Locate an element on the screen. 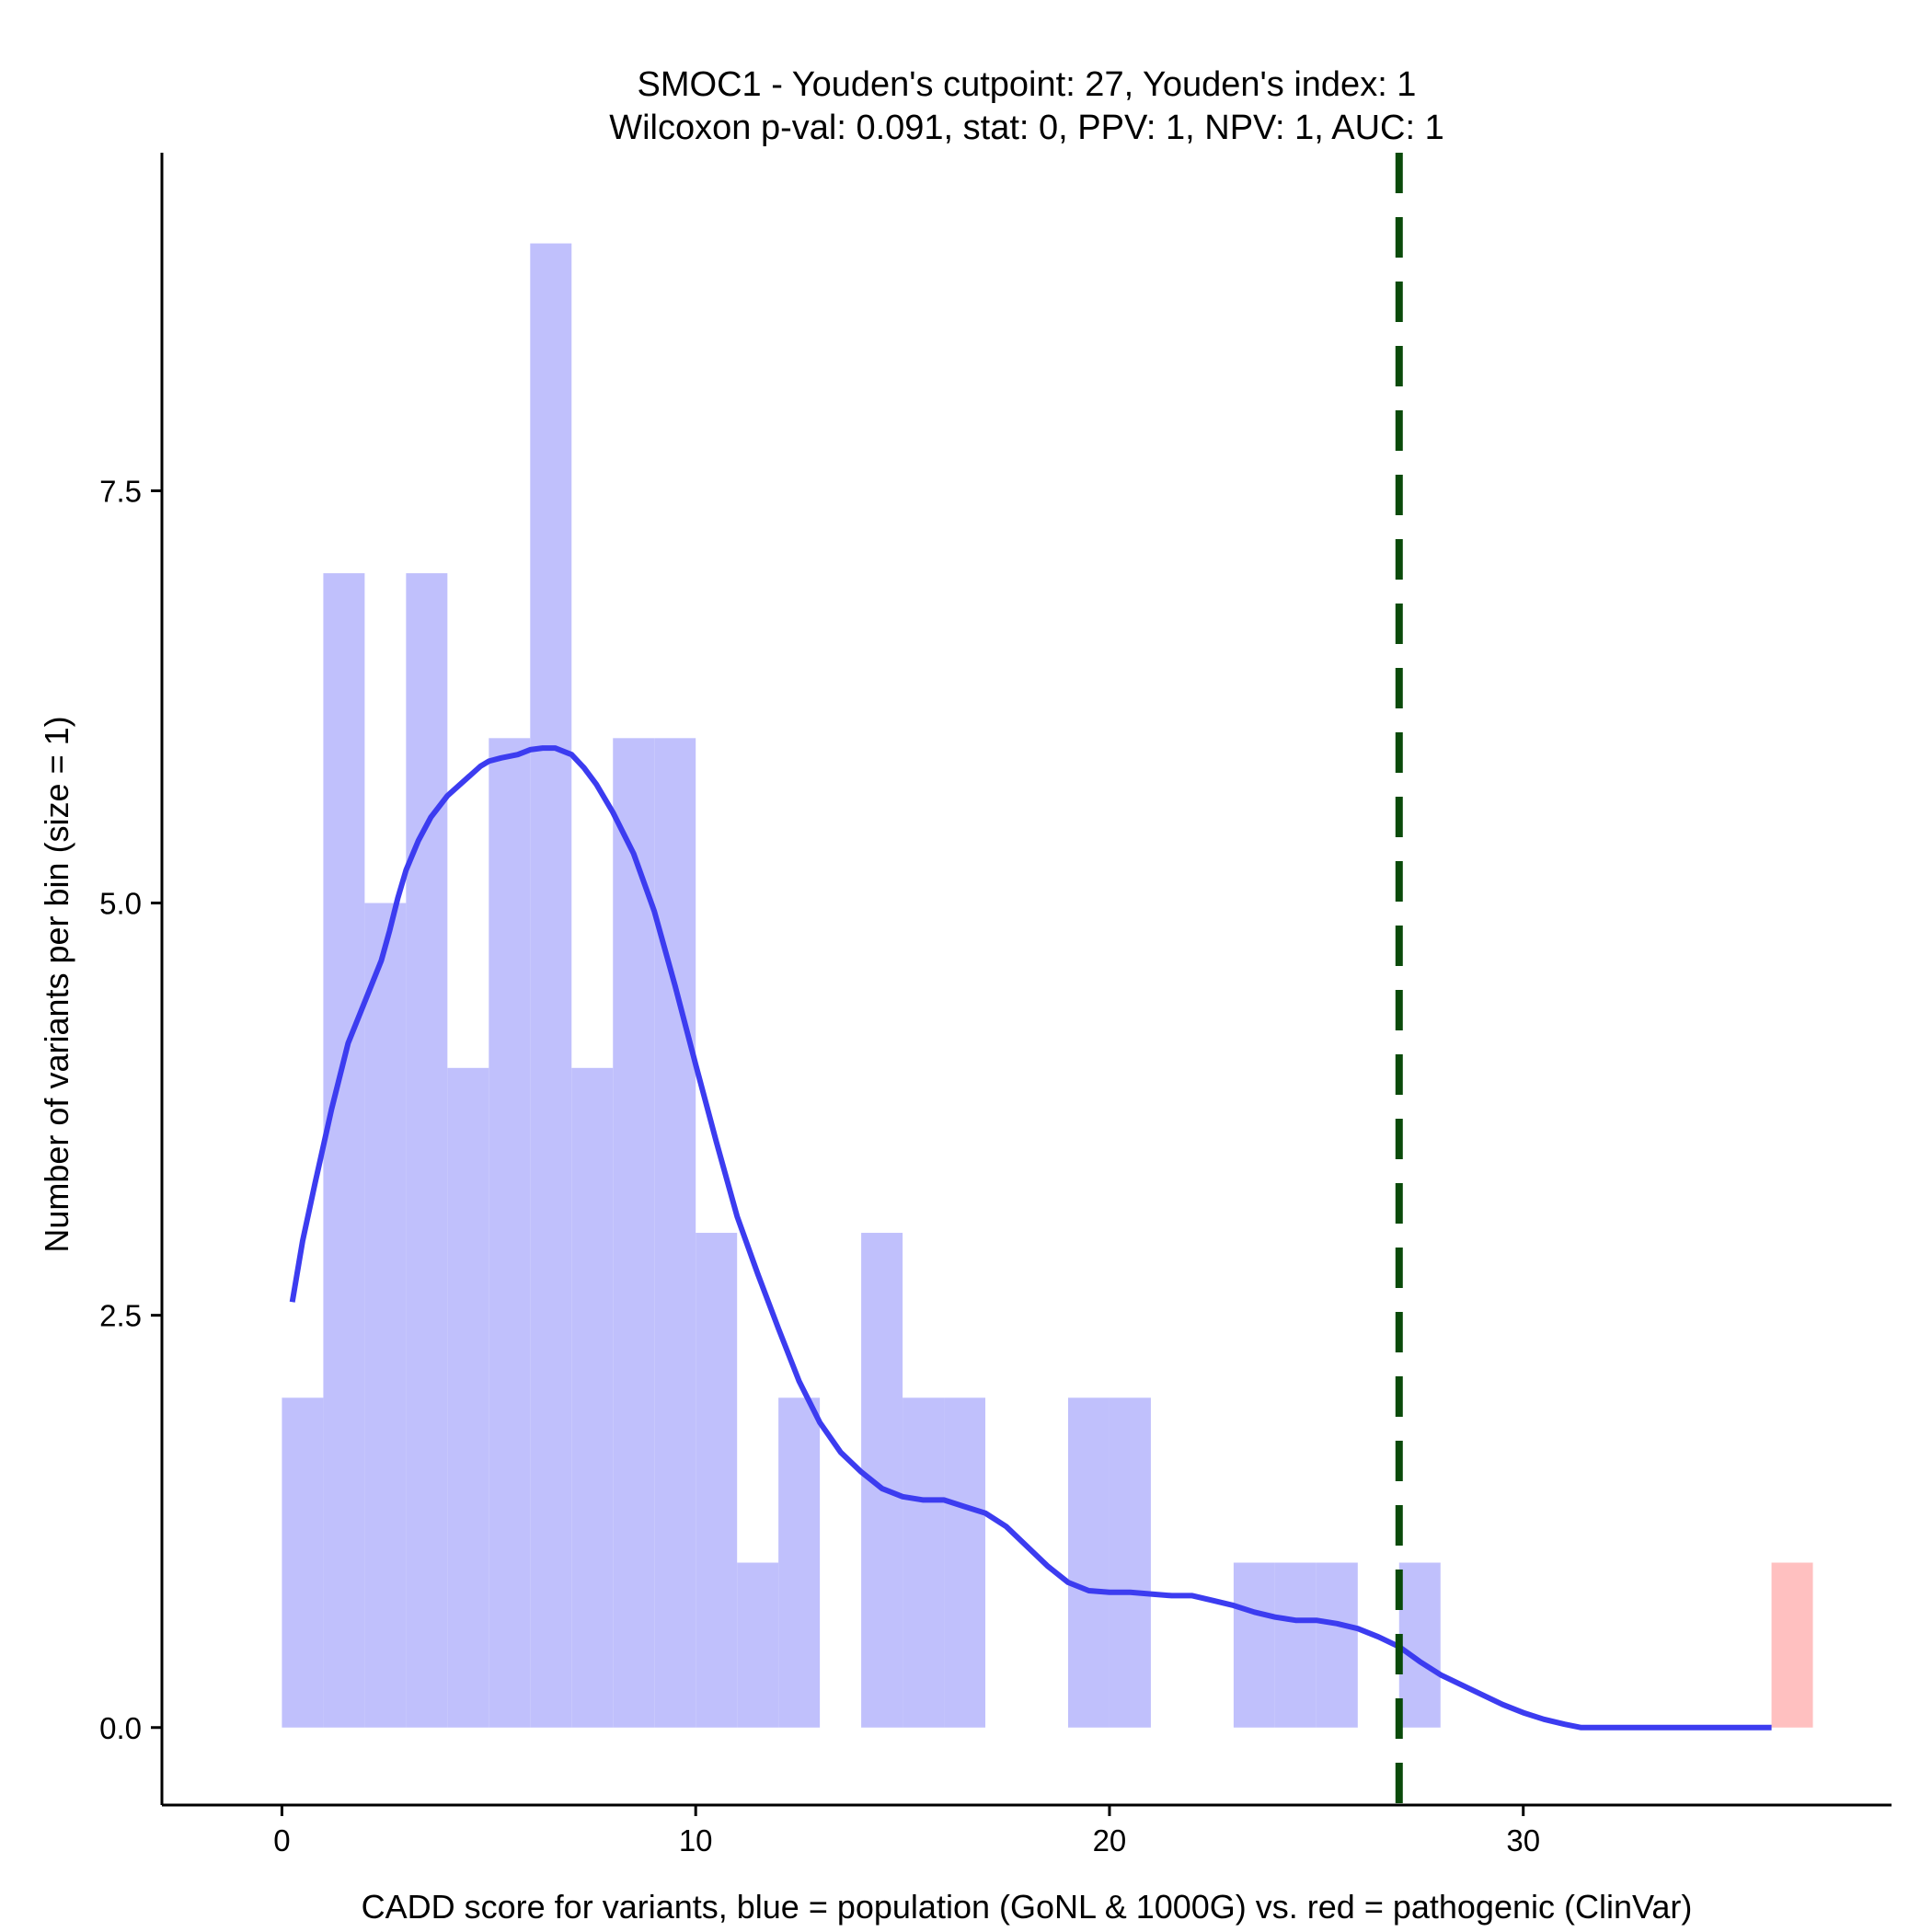 Image resolution: width=1932 pixels, height=1932 pixels. y-tick-label: 2.5 is located at coordinates (120, 1316).